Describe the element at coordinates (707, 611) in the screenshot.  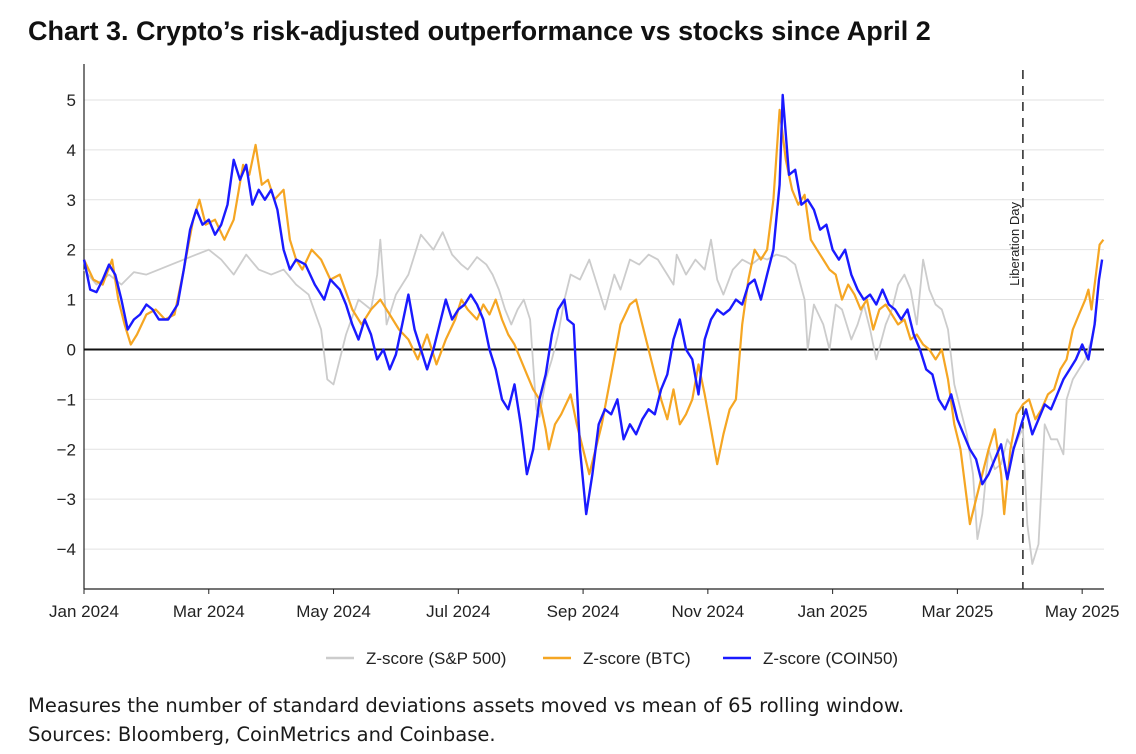
I see `x-tick-label: Nov 2024` at that location.